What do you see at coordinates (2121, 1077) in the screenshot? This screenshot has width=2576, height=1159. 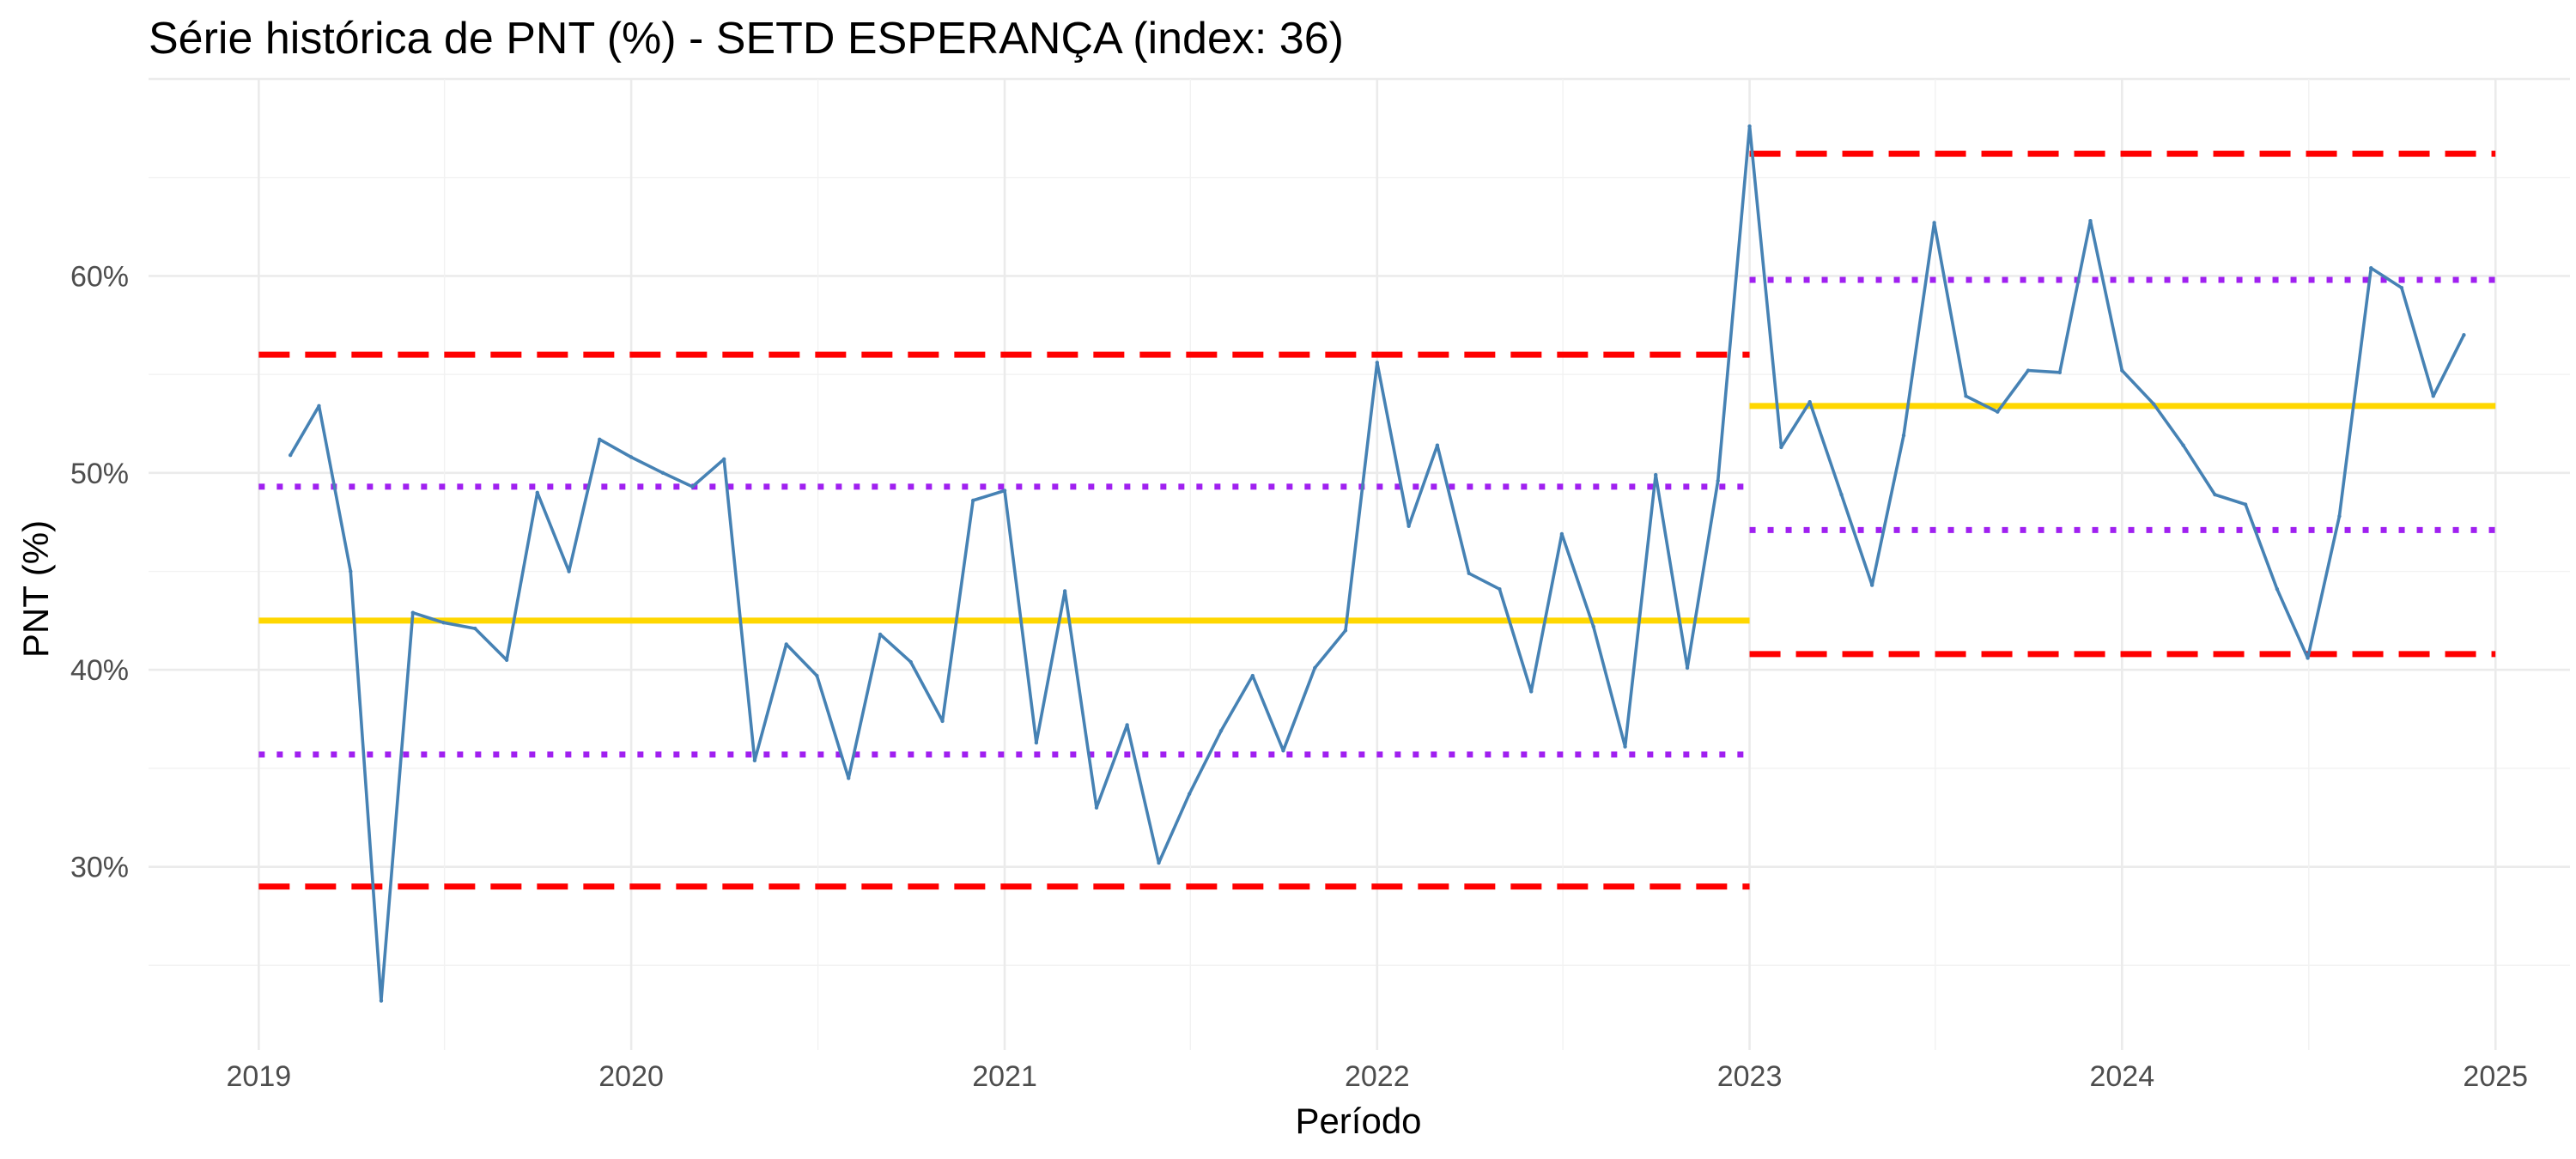 I see `x-tick-label: 2024` at bounding box center [2121, 1077].